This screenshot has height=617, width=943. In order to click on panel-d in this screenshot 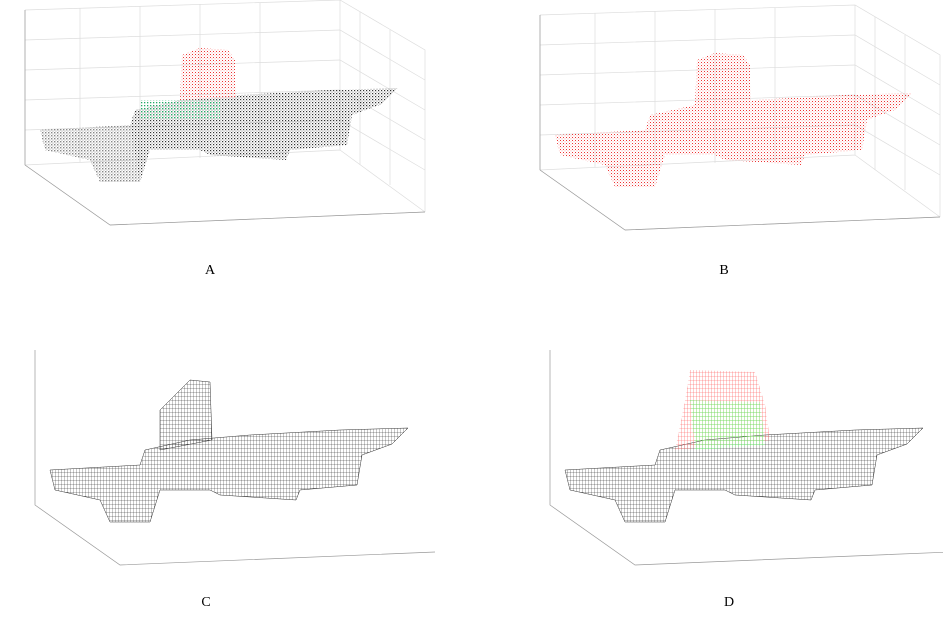, I will do `click(746, 457)`.